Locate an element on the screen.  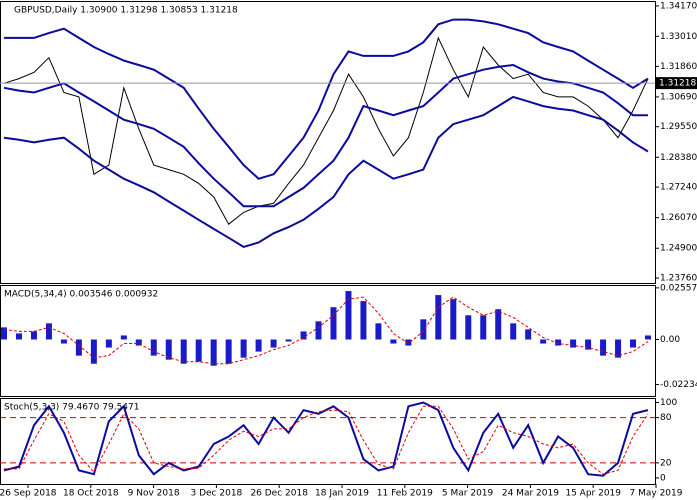
y-tick-label: 1.28380 is located at coordinates (678, 158).